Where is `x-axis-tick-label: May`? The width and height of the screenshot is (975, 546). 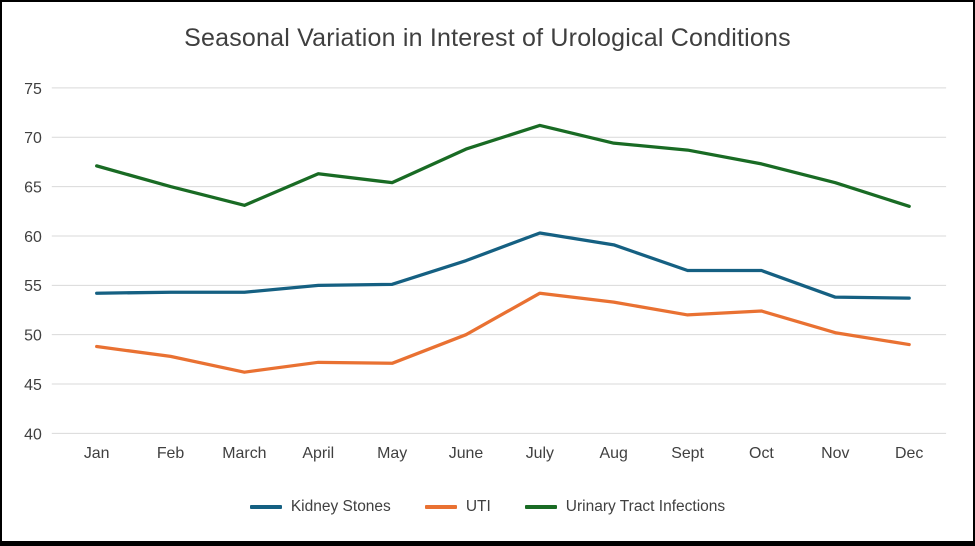 x-axis-tick-label: May is located at coordinates (392, 453).